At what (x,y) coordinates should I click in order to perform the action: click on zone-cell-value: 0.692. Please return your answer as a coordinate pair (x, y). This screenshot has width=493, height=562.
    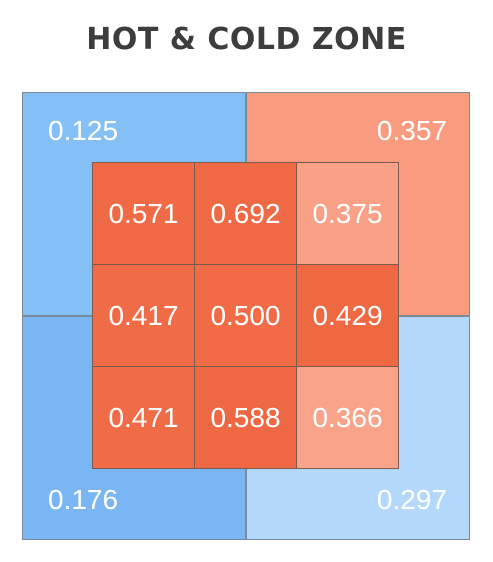
    Looking at the image, I should click on (245, 213).